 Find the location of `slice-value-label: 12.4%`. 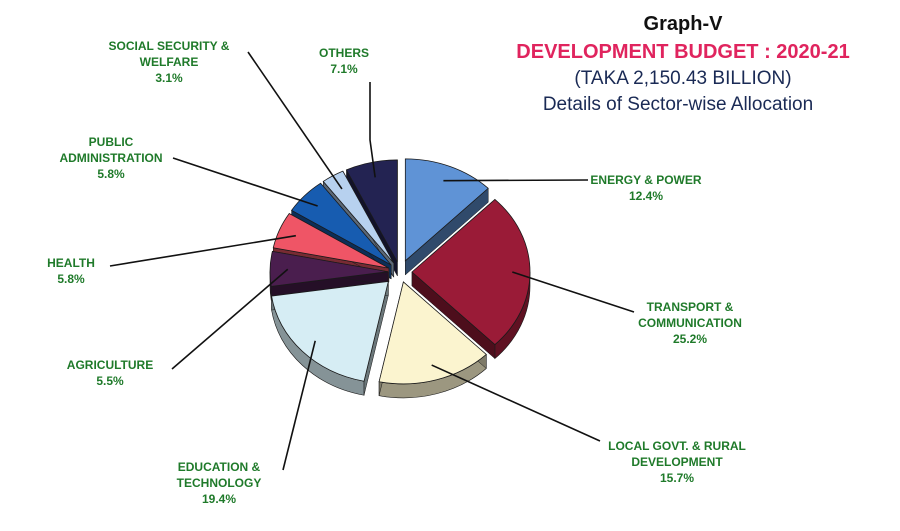

slice-value-label: 12.4% is located at coordinates (646, 196).